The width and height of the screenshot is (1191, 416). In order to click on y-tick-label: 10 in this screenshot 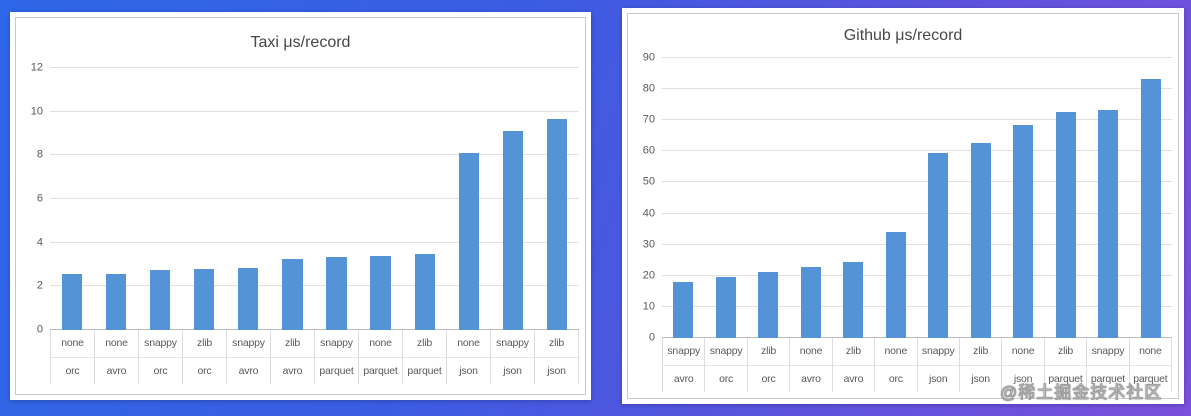, I will do `click(36, 111)`.